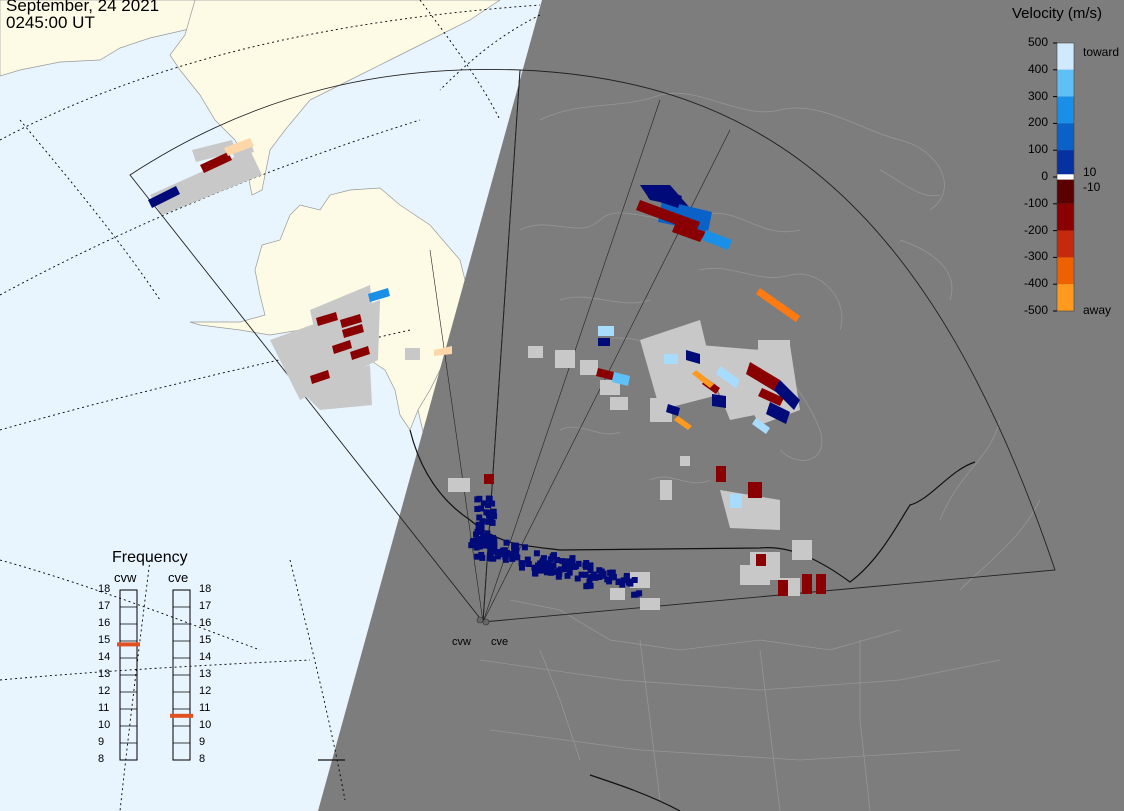 This screenshot has width=1124, height=811. What do you see at coordinates (1057, 13) in the screenshot?
I see `colorbar-title: Velocity (m/s)` at bounding box center [1057, 13].